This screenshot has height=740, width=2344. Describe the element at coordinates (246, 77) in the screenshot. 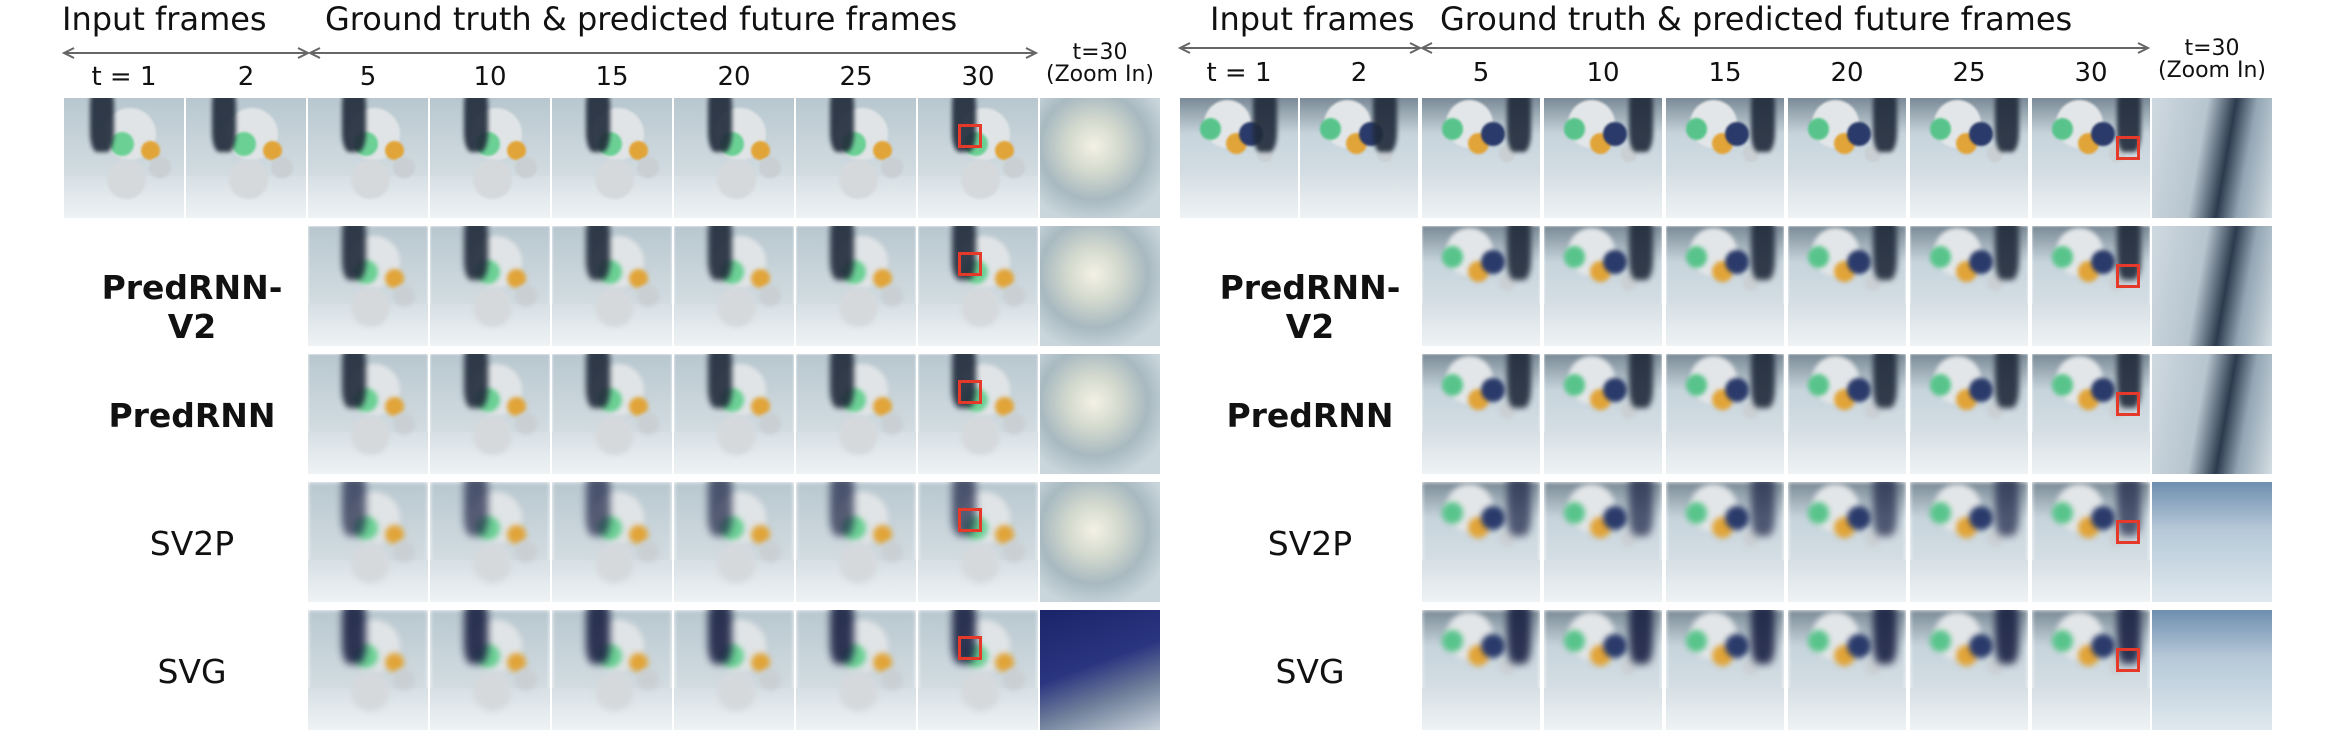

I see `time-label: 2` at that location.